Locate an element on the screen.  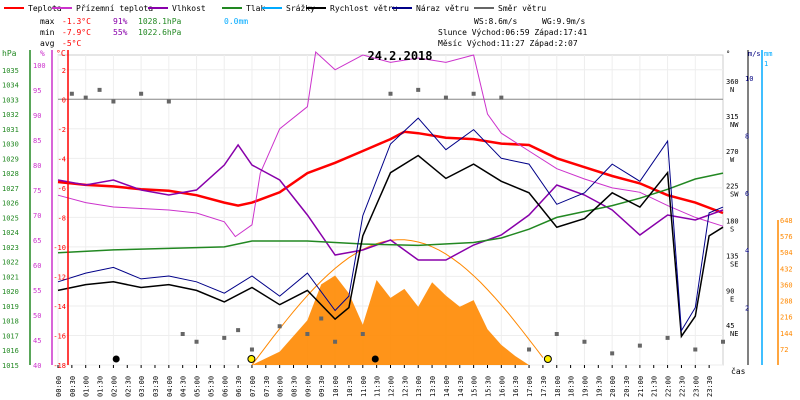
x-tick-label: 06:00 is located at coordinates (225, 386).